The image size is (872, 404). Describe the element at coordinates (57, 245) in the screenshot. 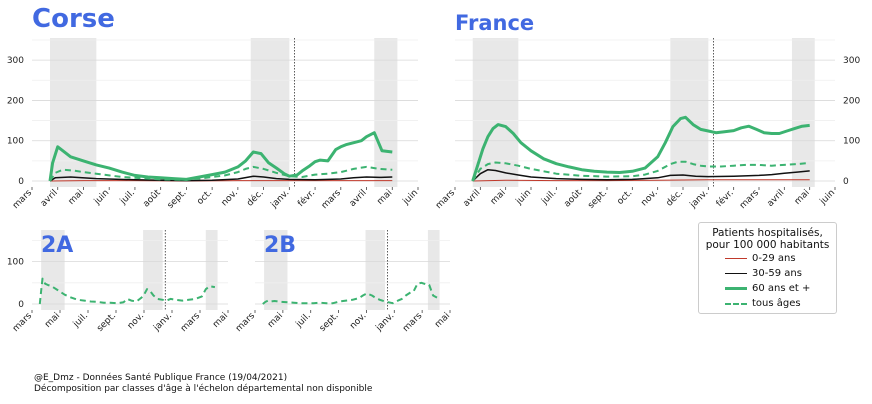

I see `panel-title: 2A` at that location.